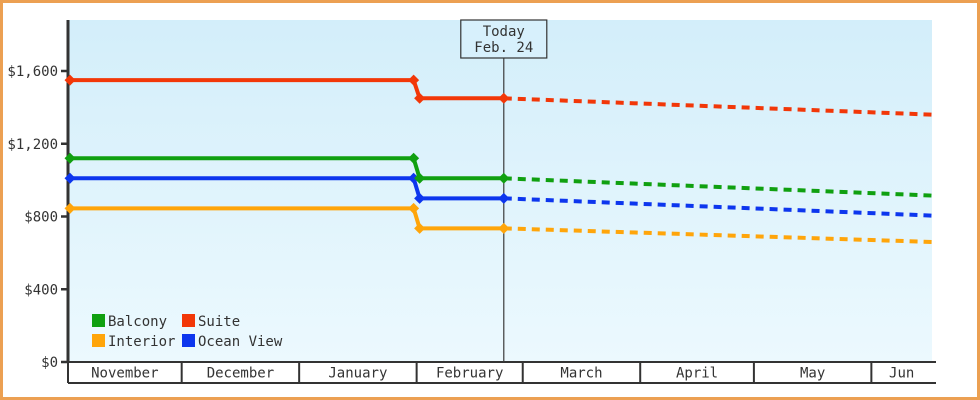  What do you see at coordinates (286, 218) in the screenshot?
I see `series-line-interior` at bounding box center [286, 218].